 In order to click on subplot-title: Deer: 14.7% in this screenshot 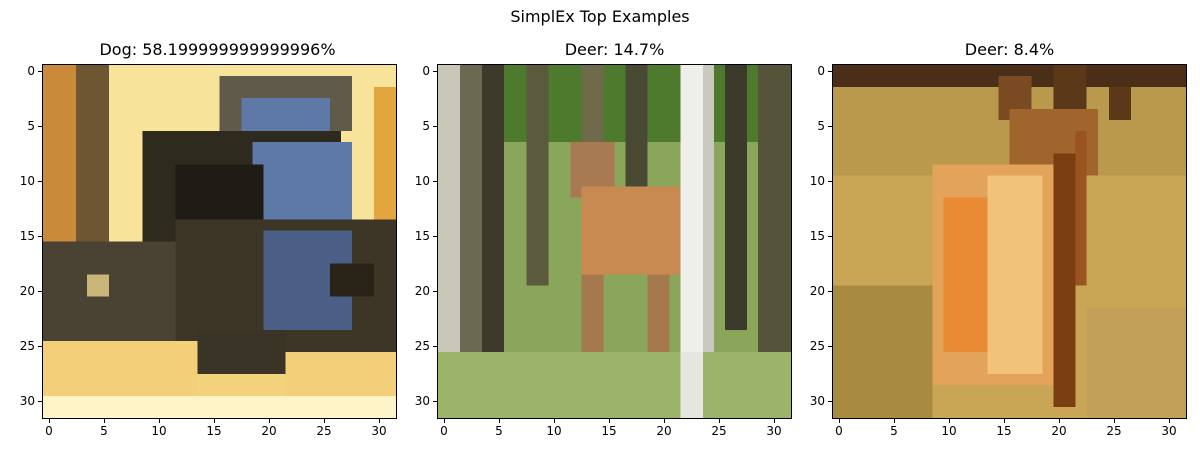, I will do `click(614, 49)`.